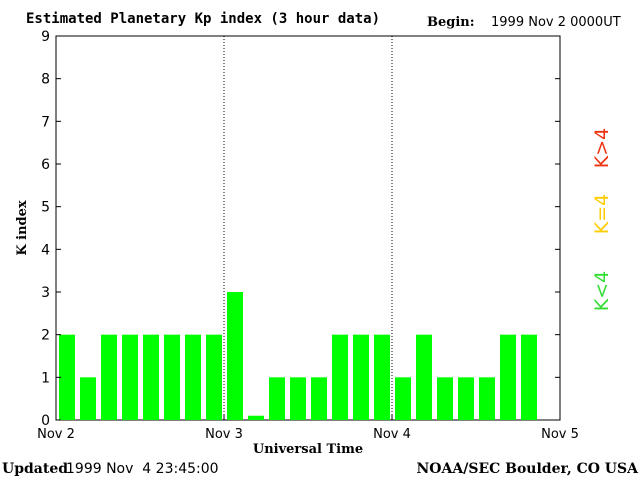 Image resolution: width=640 pixels, height=480 pixels. What do you see at coordinates (22, 228) in the screenshot?
I see `y-axis-label: K index` at bounding box center [22, 228].